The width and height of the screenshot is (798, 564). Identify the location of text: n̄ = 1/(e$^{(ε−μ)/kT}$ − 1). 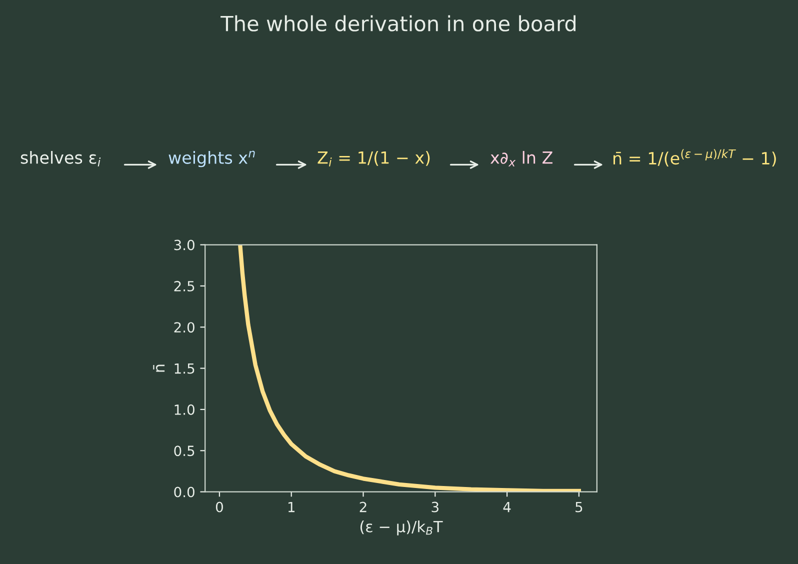
(695, 158).